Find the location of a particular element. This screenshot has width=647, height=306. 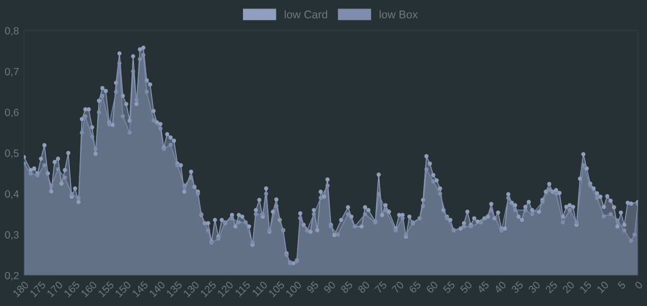

x-tick-label: 80 is located at coordinates (363, 287).